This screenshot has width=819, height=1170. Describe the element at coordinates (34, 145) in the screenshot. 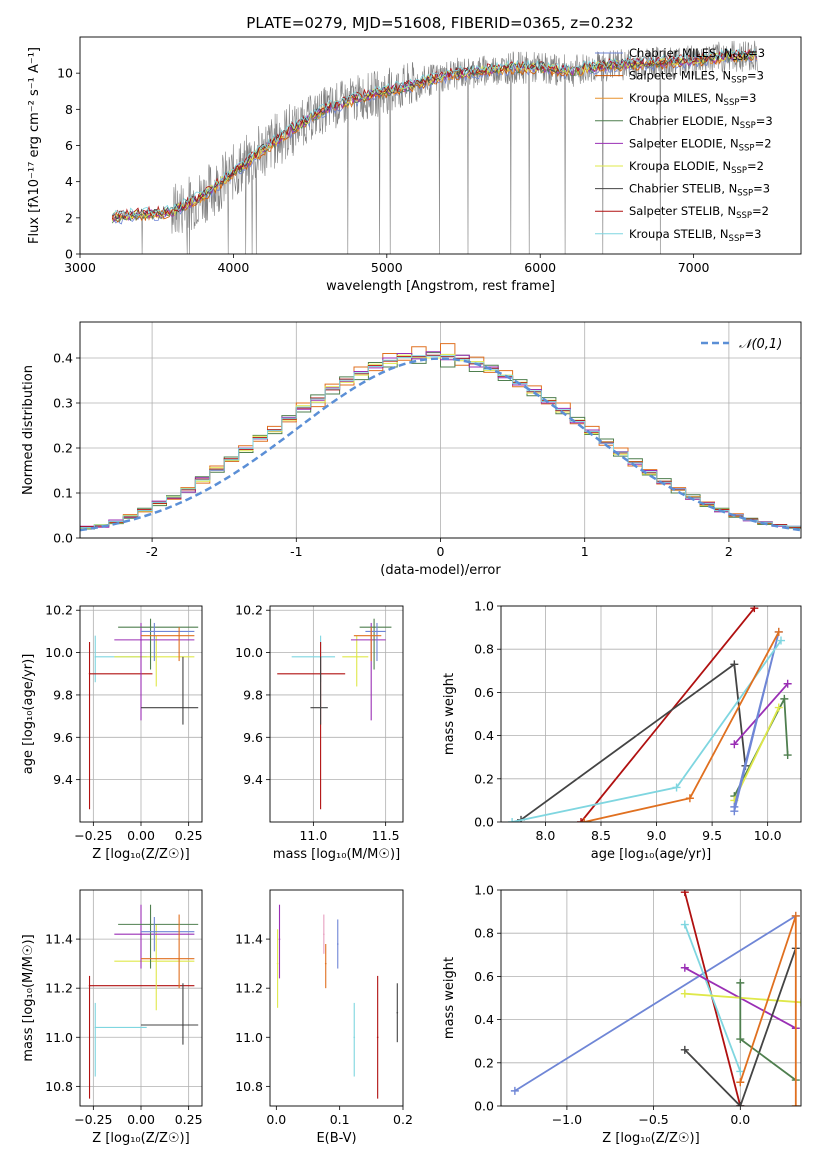

I see `y-axis-label: Flux [fλ10⁻¹⁷ erg cm⁻² s⁻¹ A⁻¹]` at that location.